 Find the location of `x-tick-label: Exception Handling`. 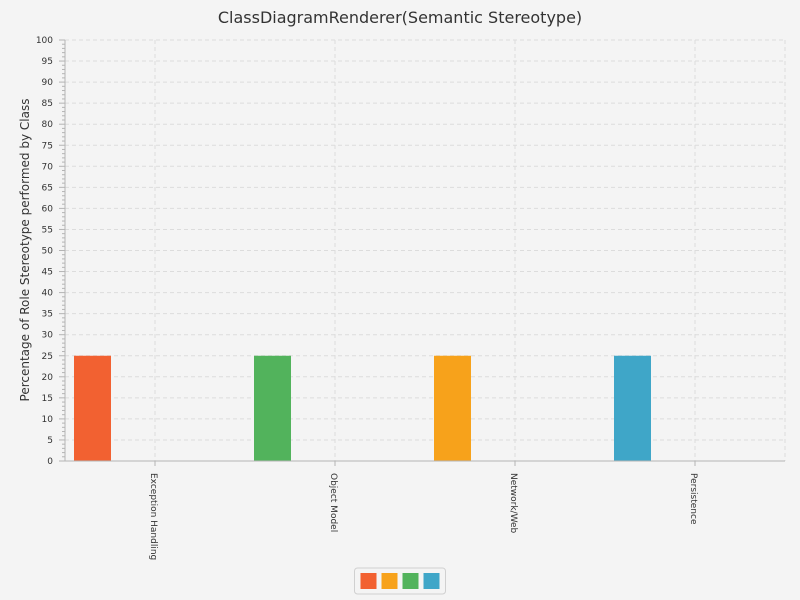

x-tick-label: Exception Handling is located at coordinates (153, 516).